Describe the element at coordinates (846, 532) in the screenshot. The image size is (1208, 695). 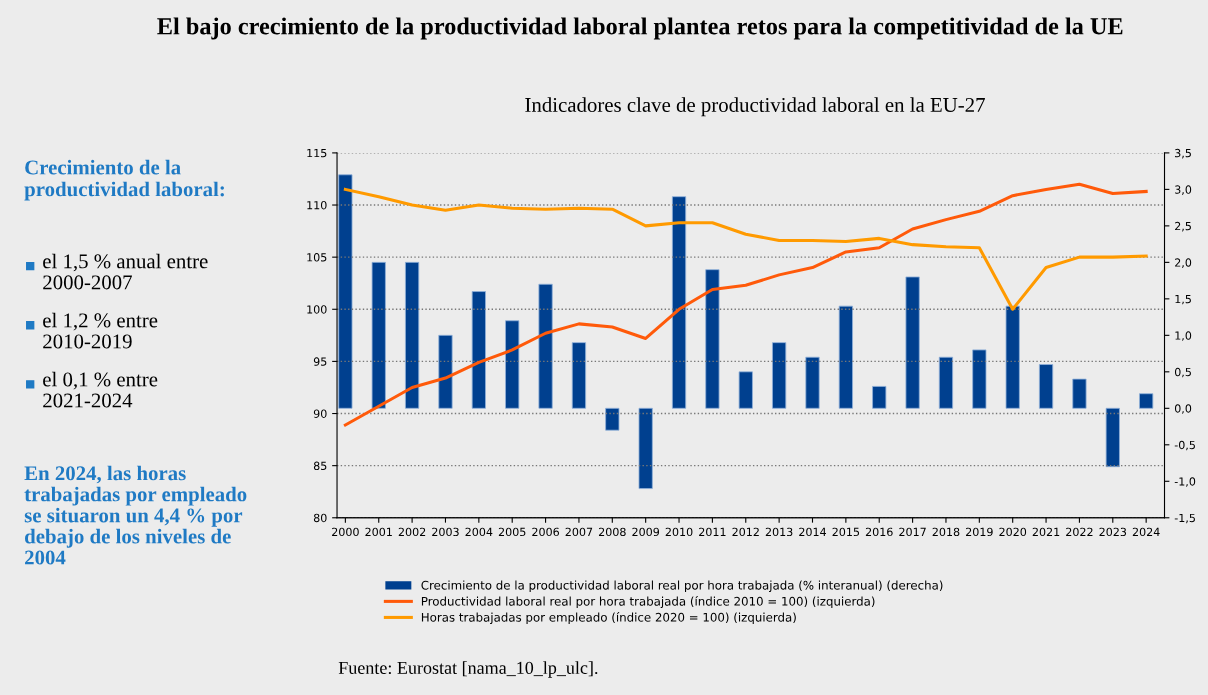
I see `x-tick-label: 2015` at that location.